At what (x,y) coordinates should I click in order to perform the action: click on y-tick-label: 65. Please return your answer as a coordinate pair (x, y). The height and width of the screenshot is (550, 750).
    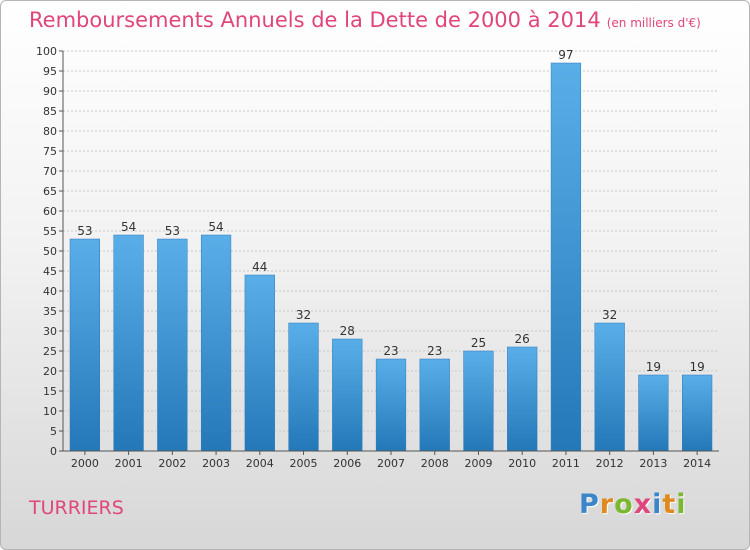
    Looking at the image, I should click on (50, 191).